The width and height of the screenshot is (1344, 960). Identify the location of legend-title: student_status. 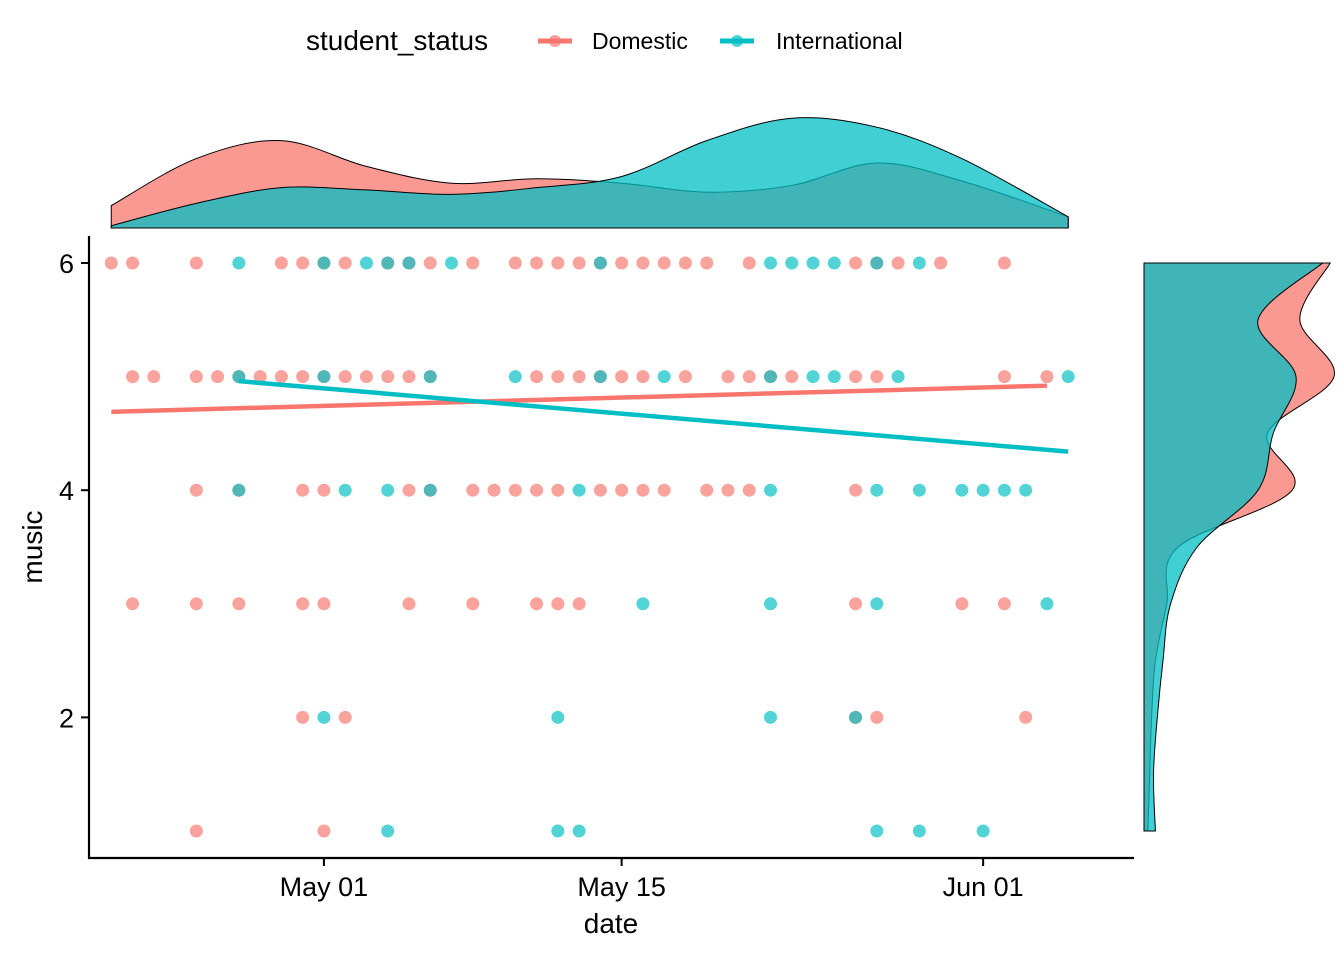
(397, 40).